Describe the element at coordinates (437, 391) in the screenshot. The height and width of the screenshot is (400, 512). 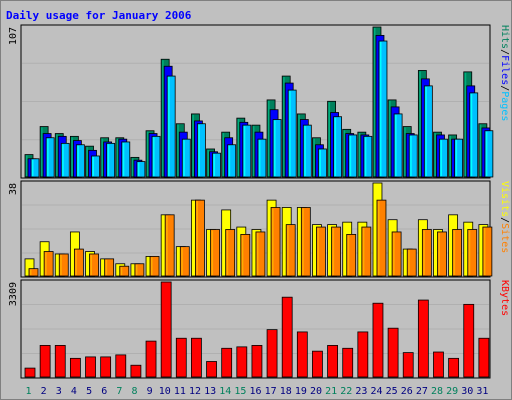
I see `day-label-28: 28` at that location.